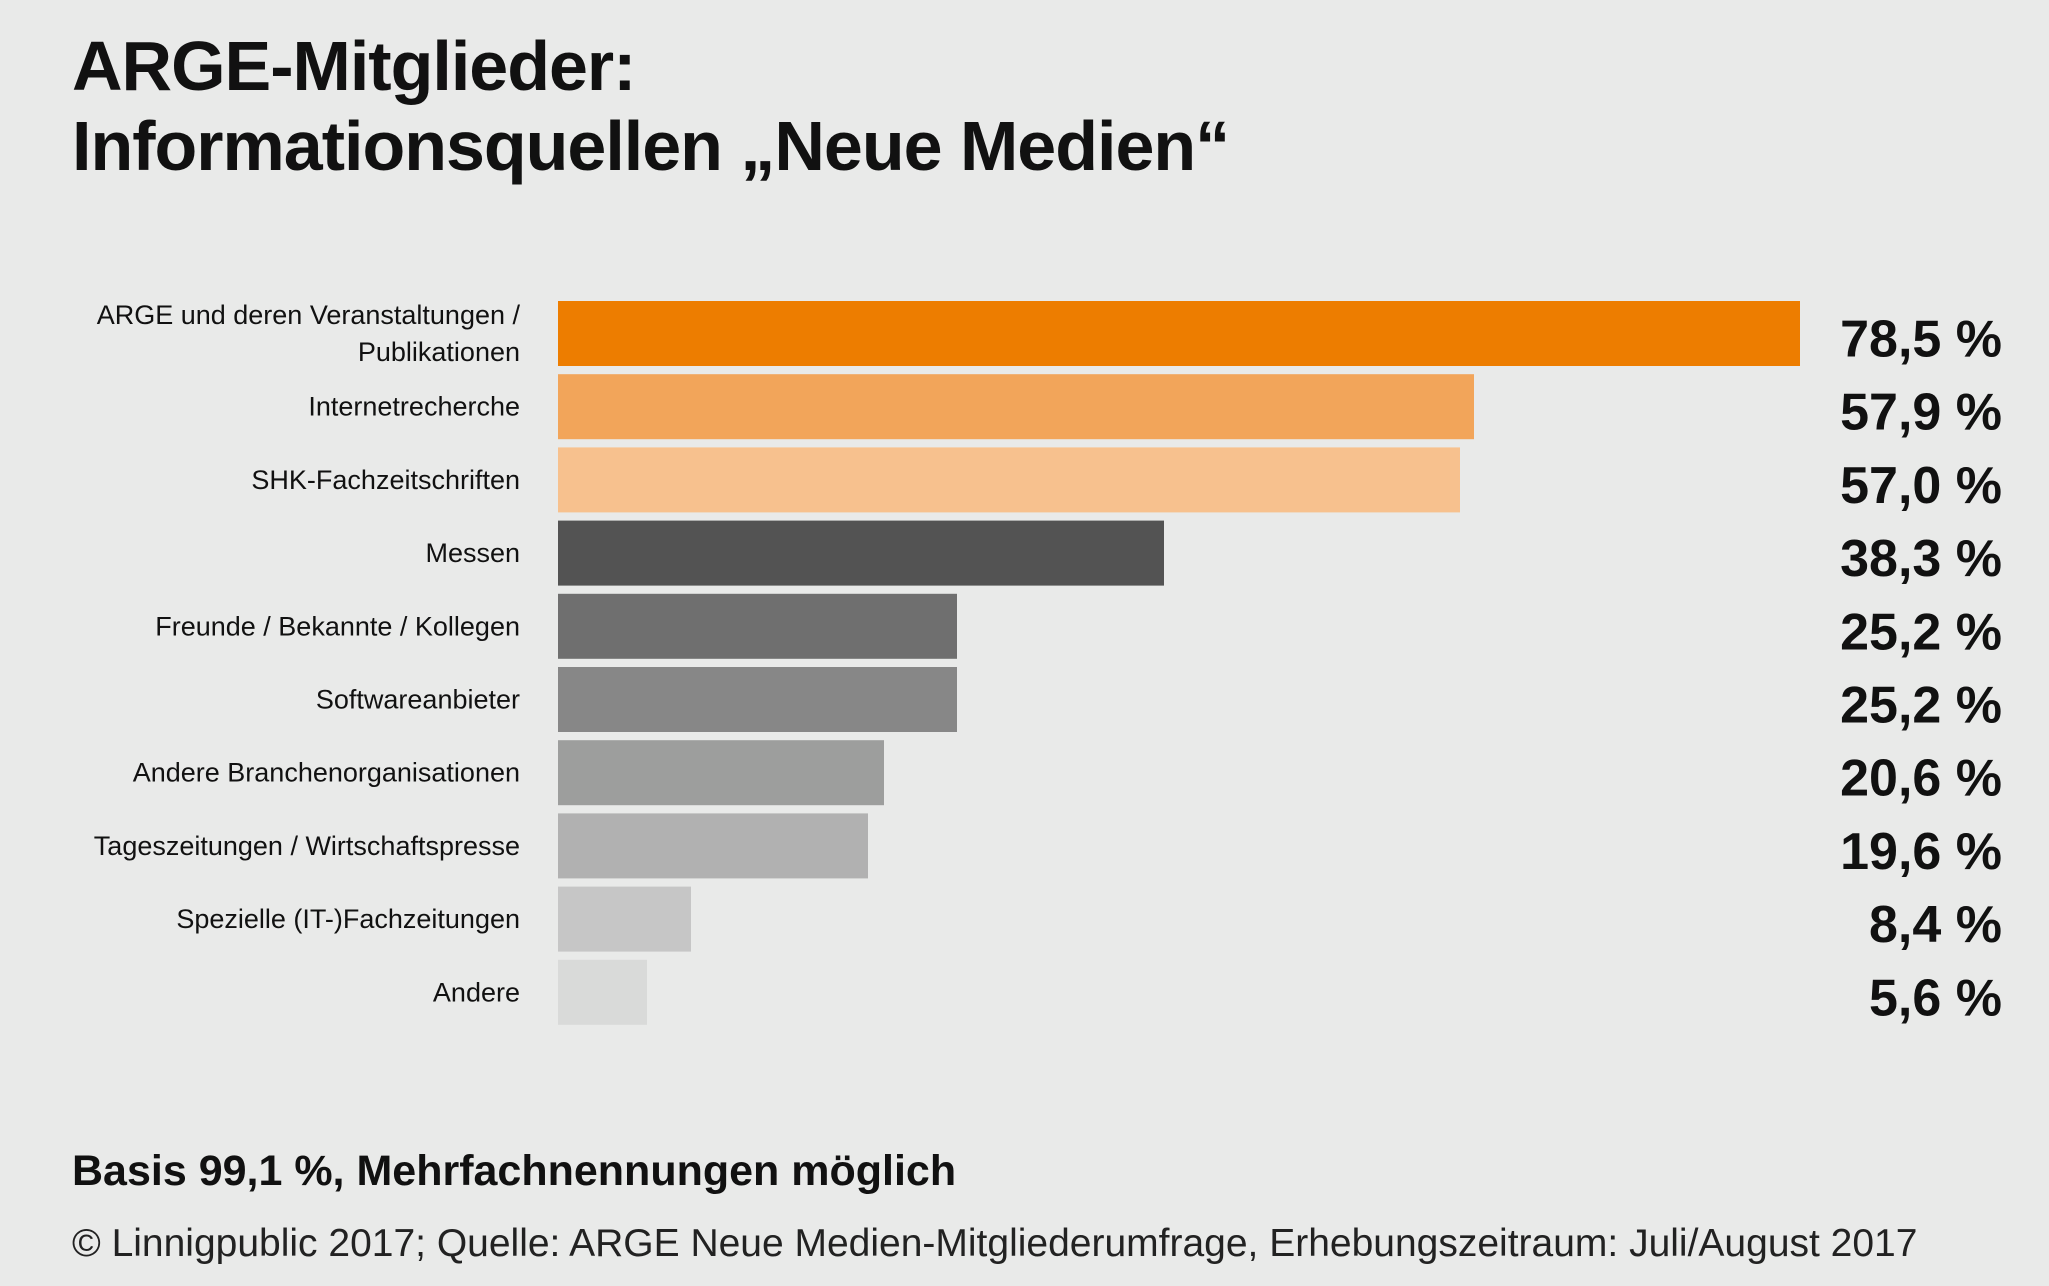 The height and width of the screenshot is (1286, 2049). Describe the element at coordinates (1935, 925) in the screenshot. I see `value-label-9: 8,4 %` at that location.